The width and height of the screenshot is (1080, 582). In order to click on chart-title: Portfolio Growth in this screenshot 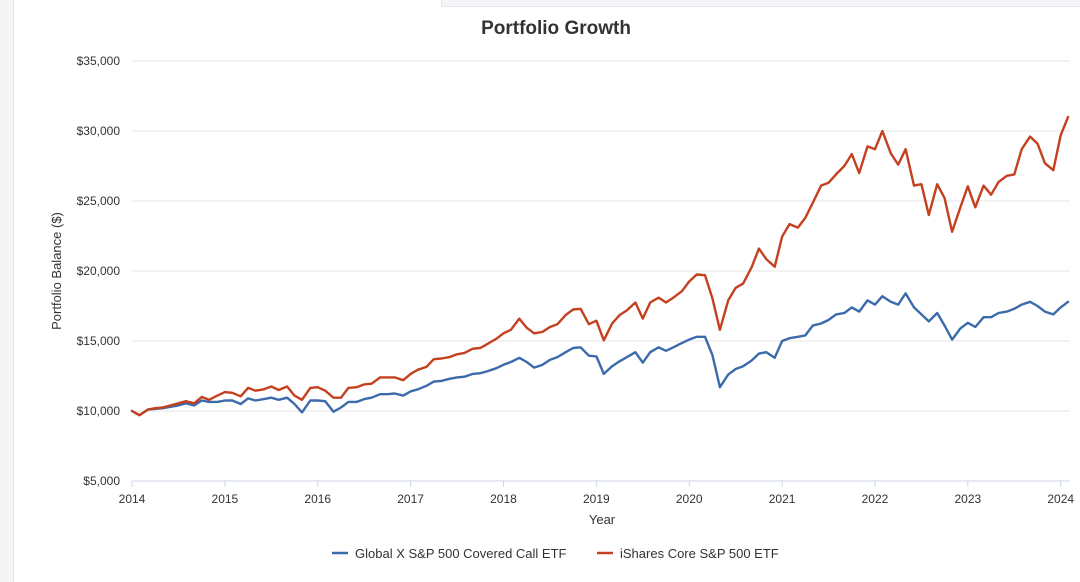, I will do `click(556, 28)`.